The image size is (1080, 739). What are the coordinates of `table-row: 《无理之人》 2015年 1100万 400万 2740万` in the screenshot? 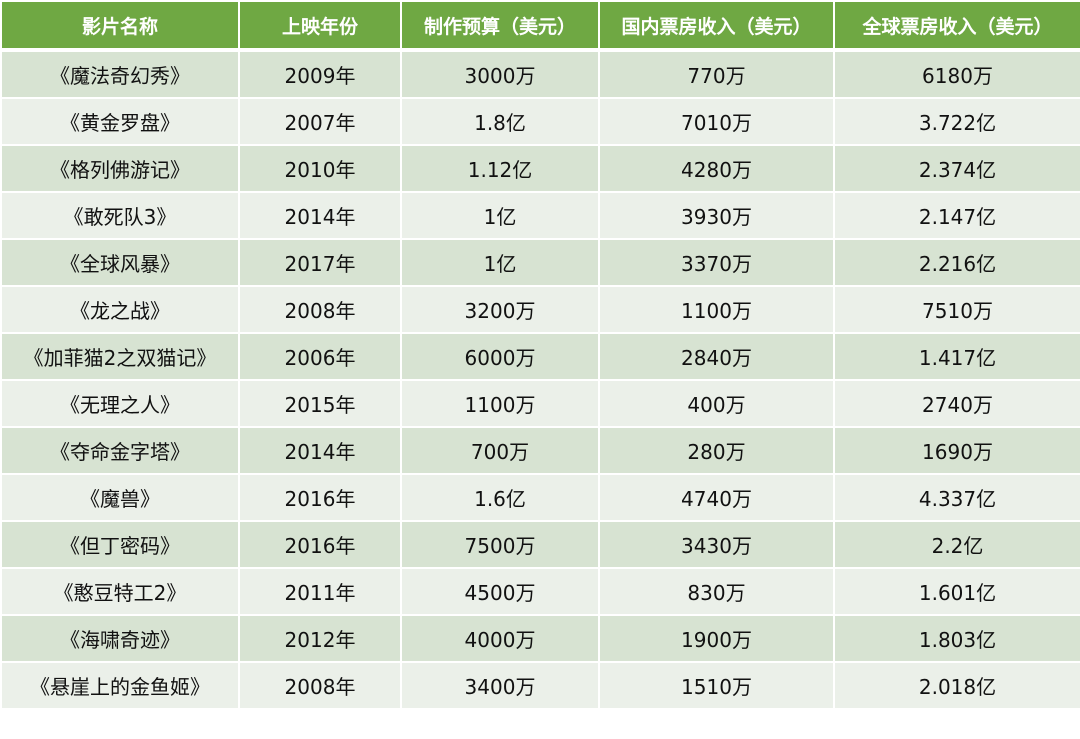 It's located at (540, 403).